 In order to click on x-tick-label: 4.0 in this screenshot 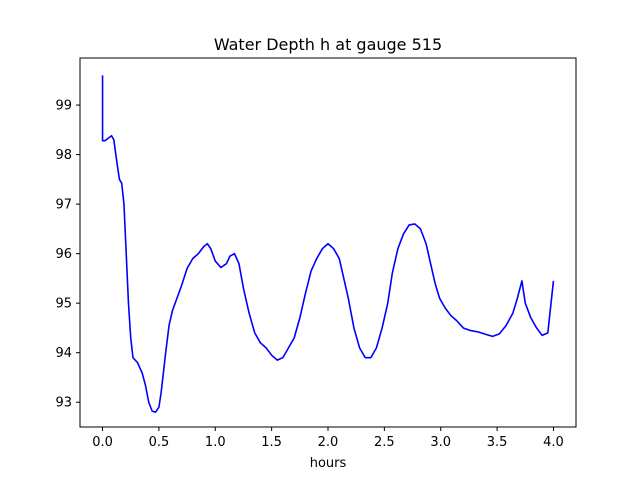, I will do `click(553, 442)`.